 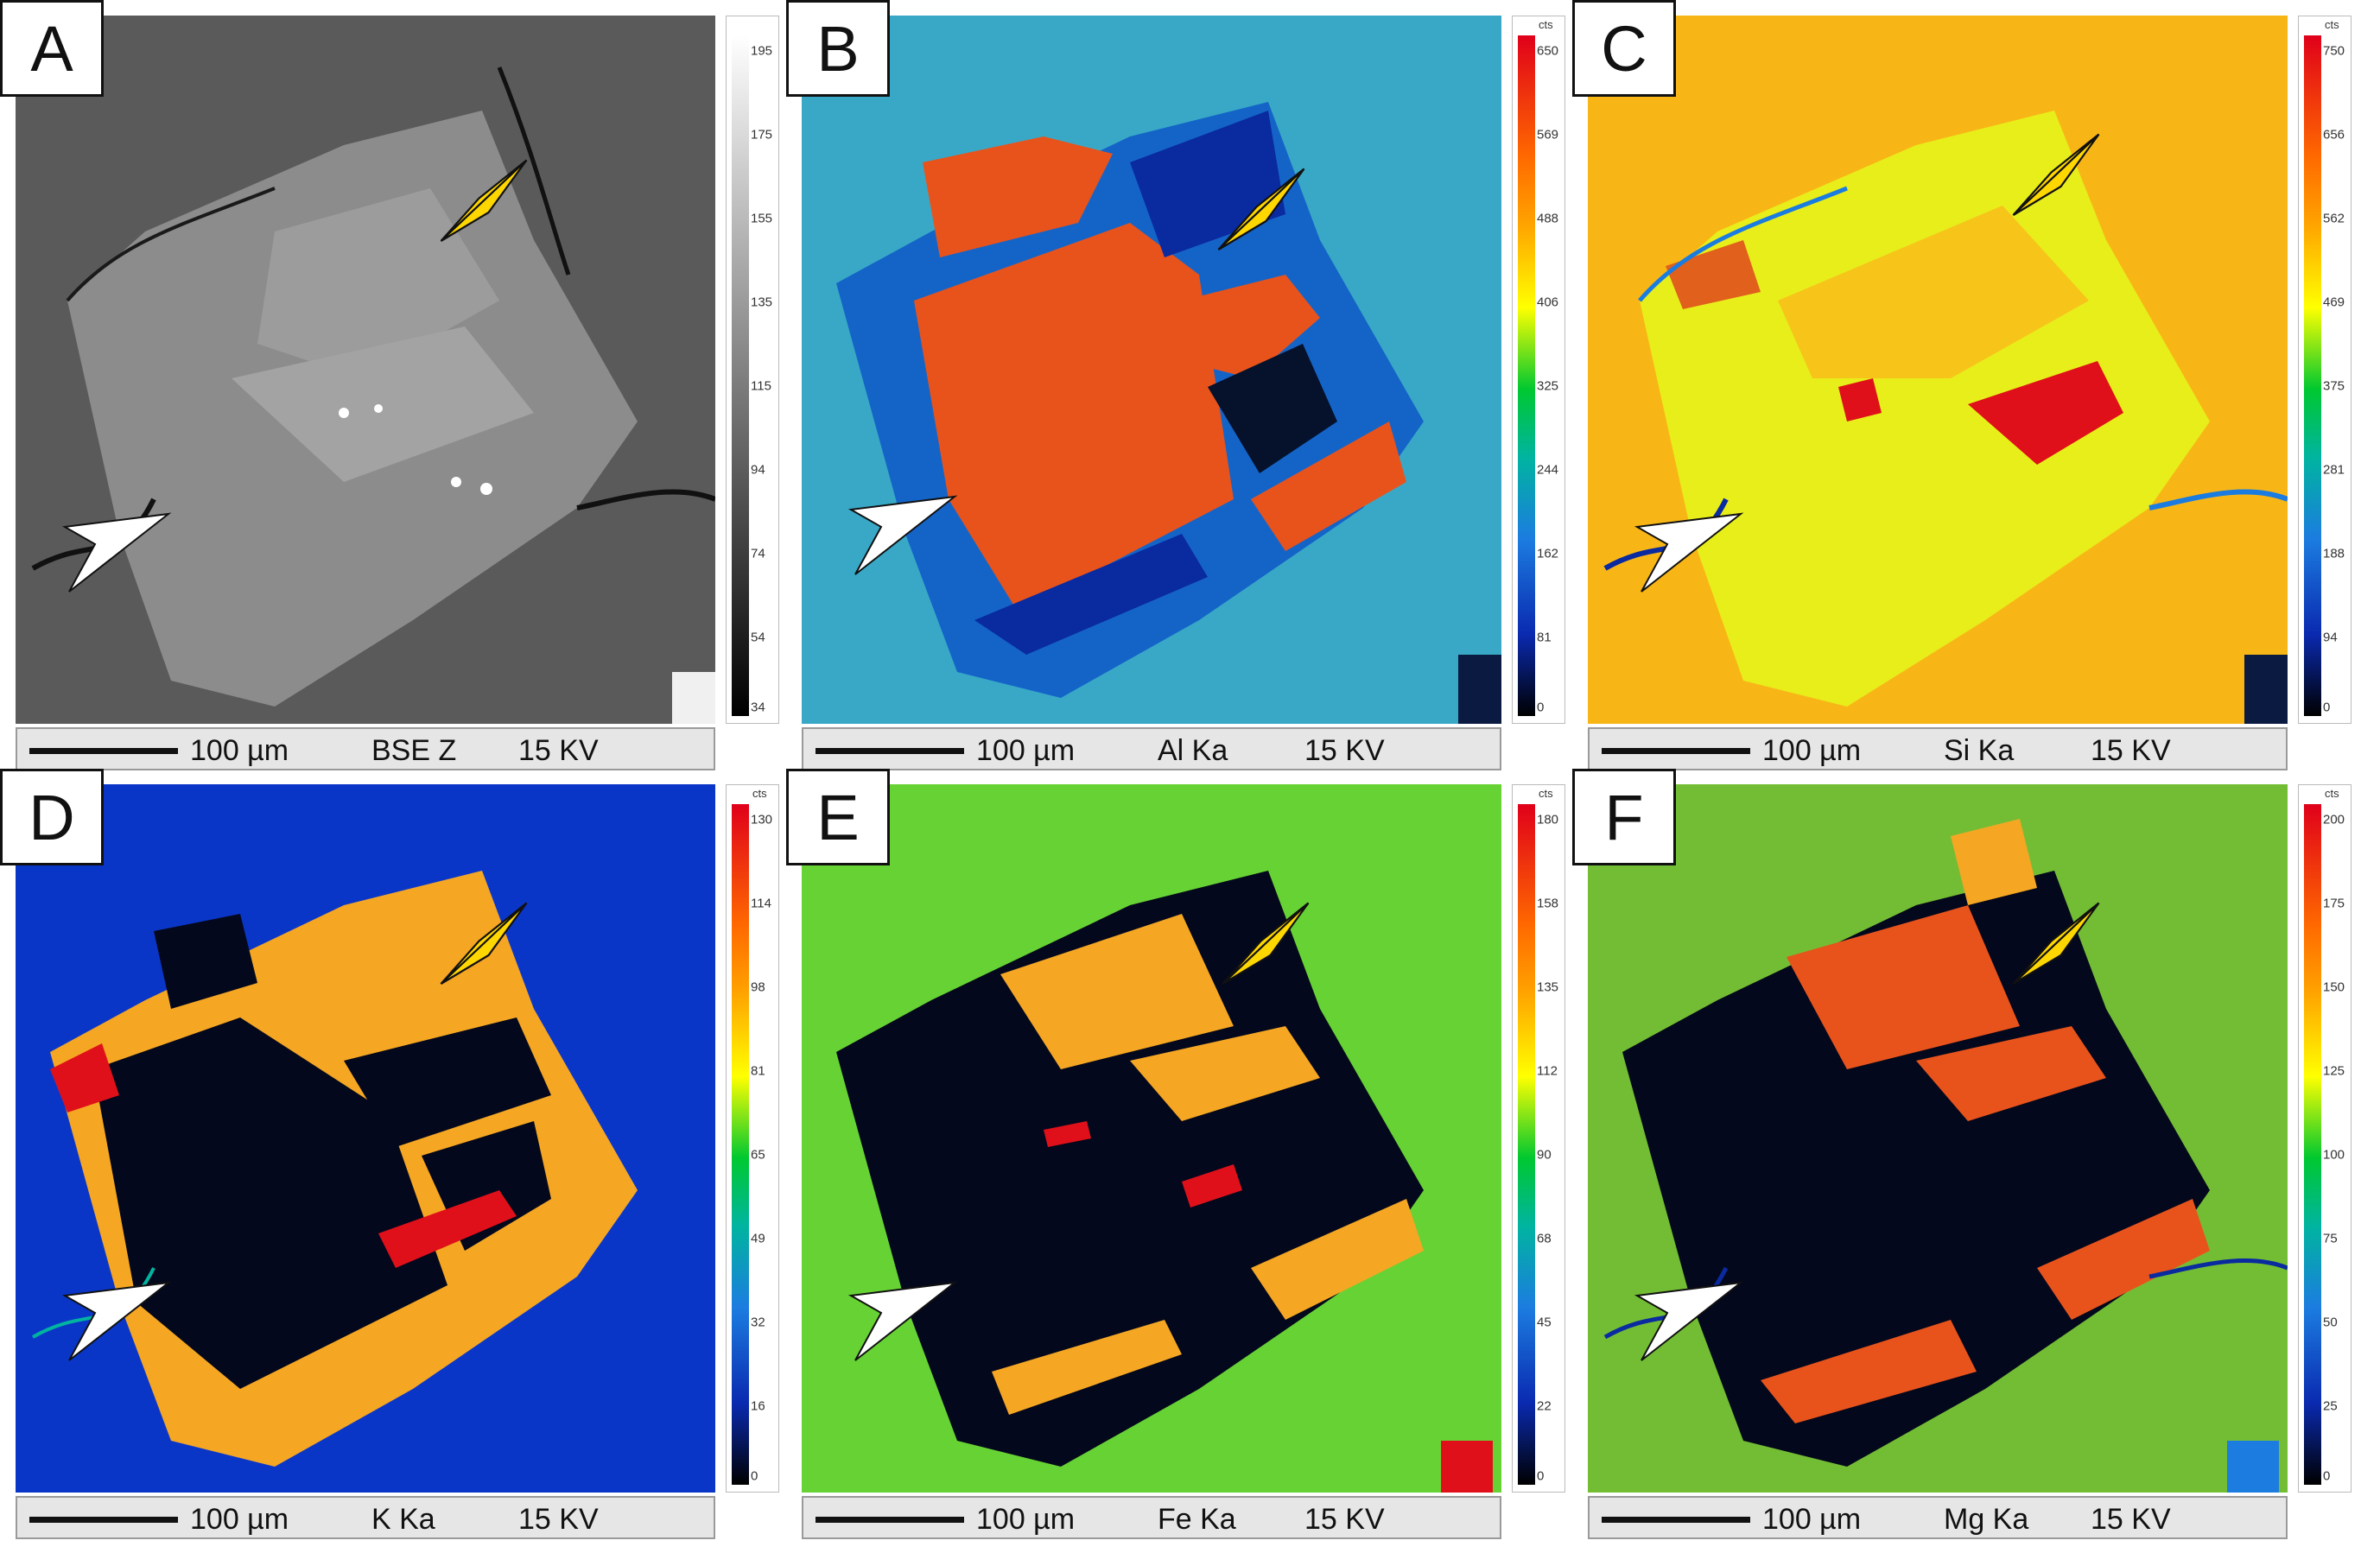 What do you see at coordinates (758, 987) in the screenshot?
I see `colorbar-tick: 98` at bounding box center [758, 987].